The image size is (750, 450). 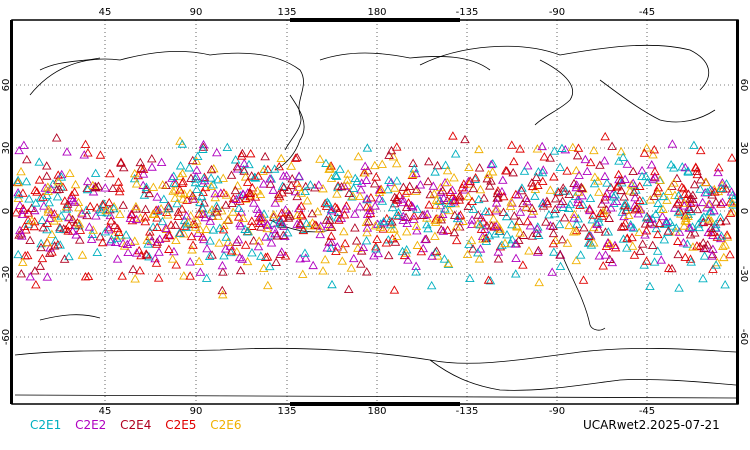 What do you see at coordinates (375, 404) in the screenshot?
I see `frame-center-bottom` at bounding box center [375, 404].